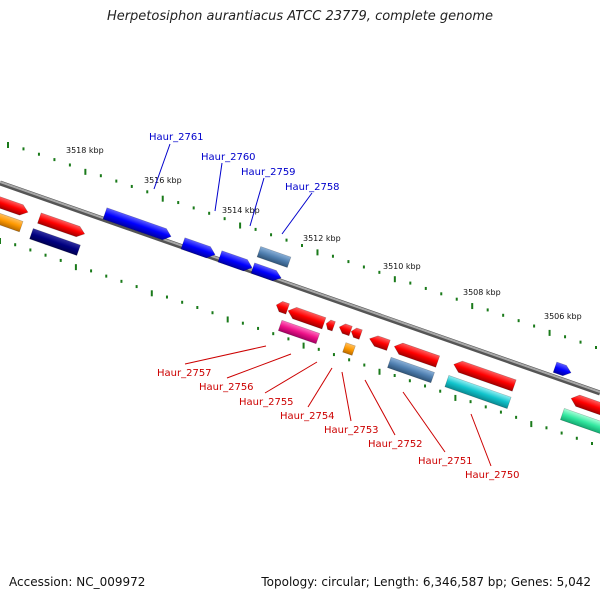 Image resolution: width=600 pixels, height=600 pixels. What do you see at coordinates (266, 402) in the screenshot?
I see `gene-label-haur_2755: Haur_2755` at bounding box center [266, 402].